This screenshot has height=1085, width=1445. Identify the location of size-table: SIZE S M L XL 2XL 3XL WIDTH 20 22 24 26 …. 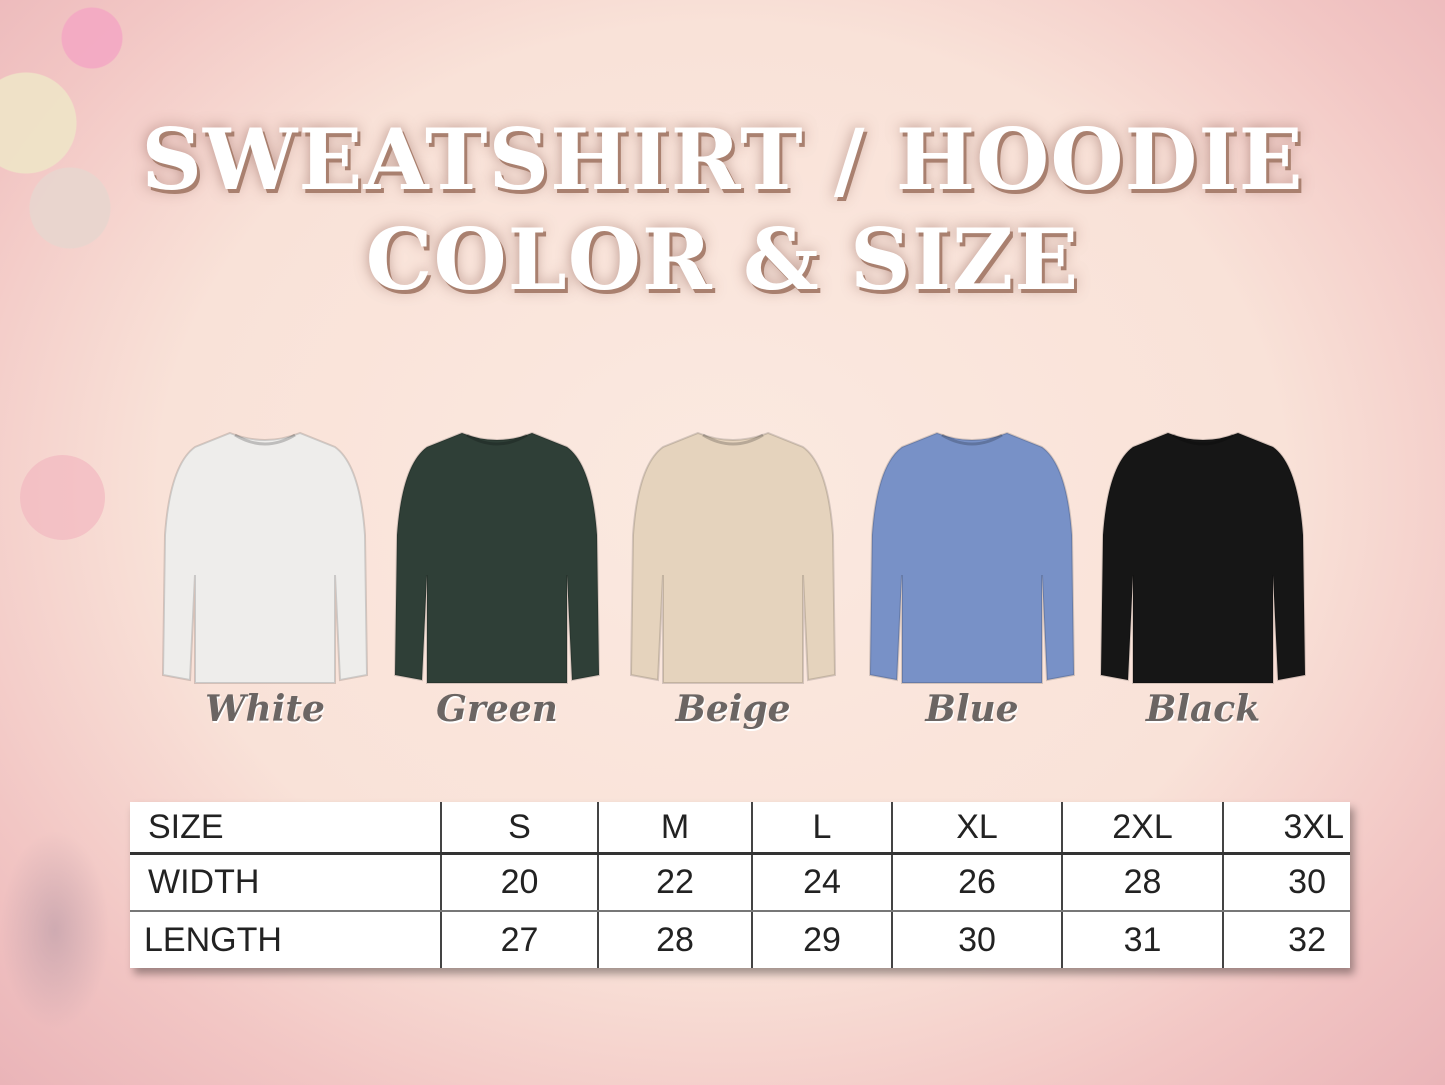
(740, 885).